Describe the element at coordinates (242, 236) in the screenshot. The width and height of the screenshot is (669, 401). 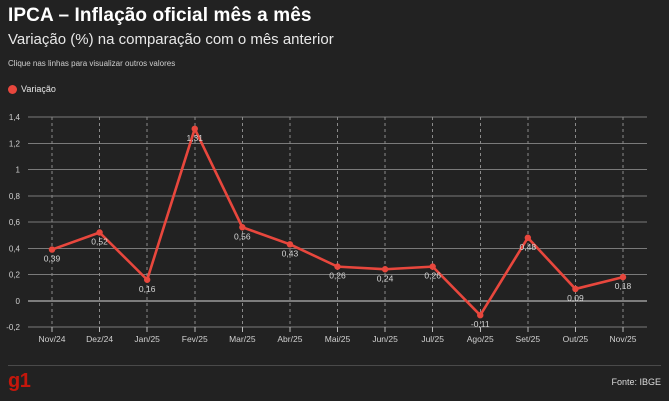
I see `data-label: 0,56` at that location.